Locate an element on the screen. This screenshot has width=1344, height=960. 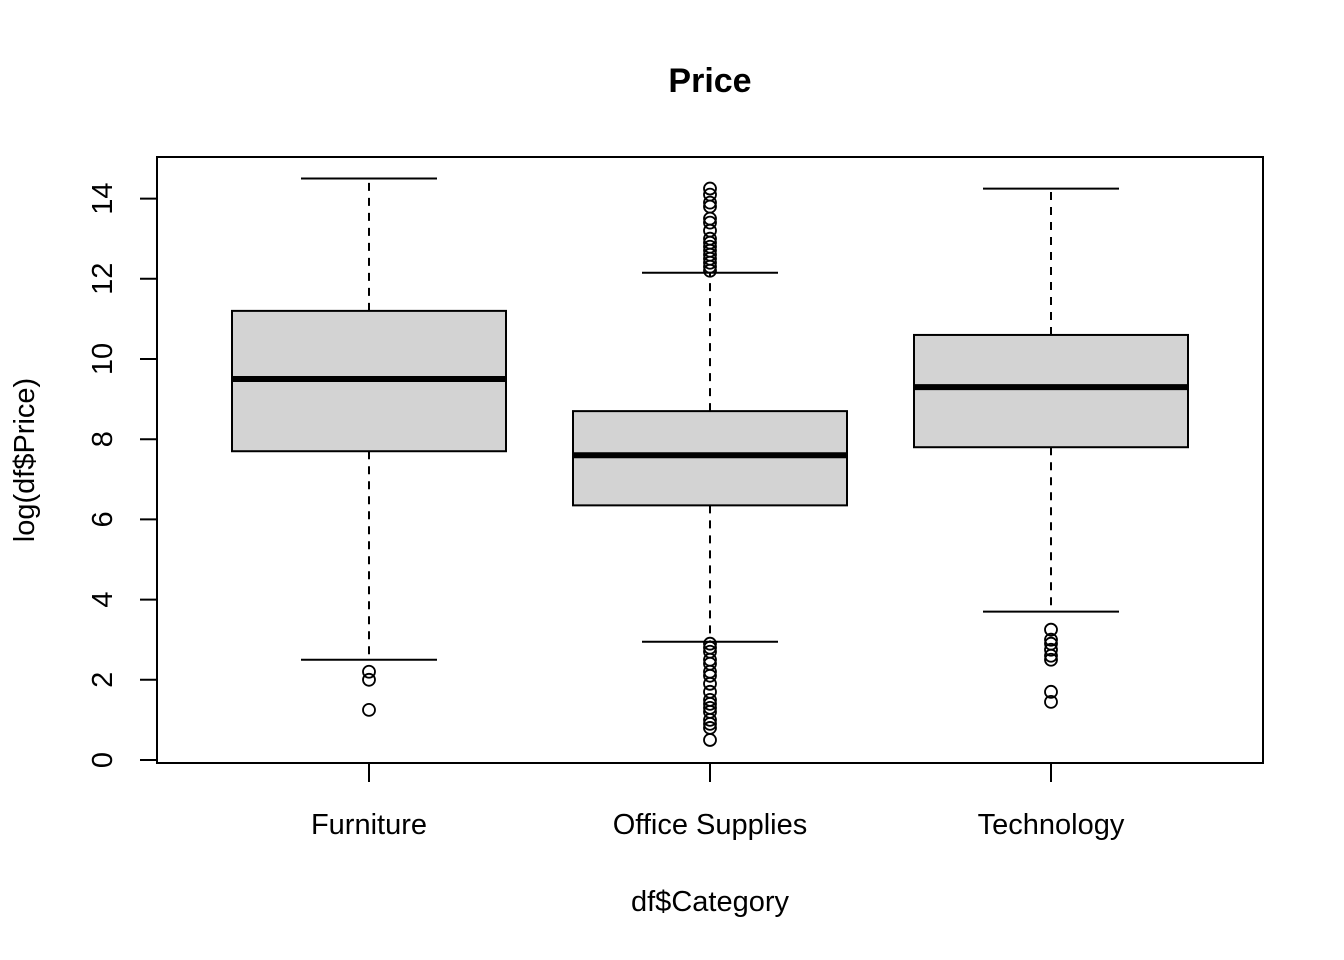
x-tick-label: Office Supplies is located at coordinates (710, 825).